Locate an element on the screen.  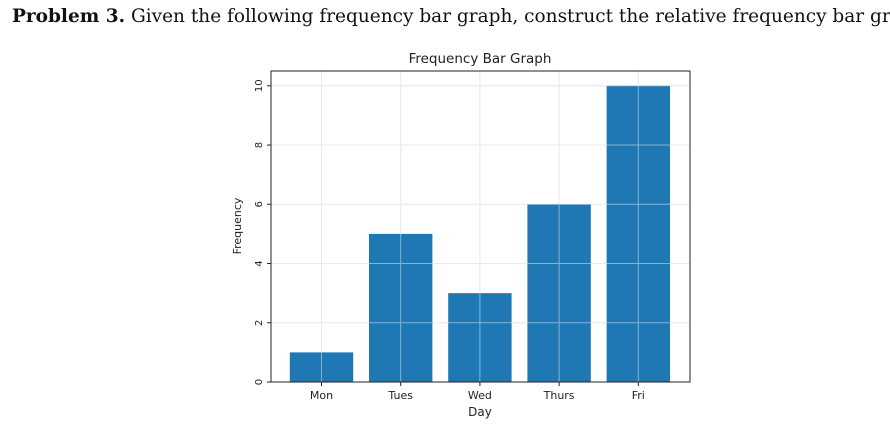
bar-mon is located at coordinates (321, 367).